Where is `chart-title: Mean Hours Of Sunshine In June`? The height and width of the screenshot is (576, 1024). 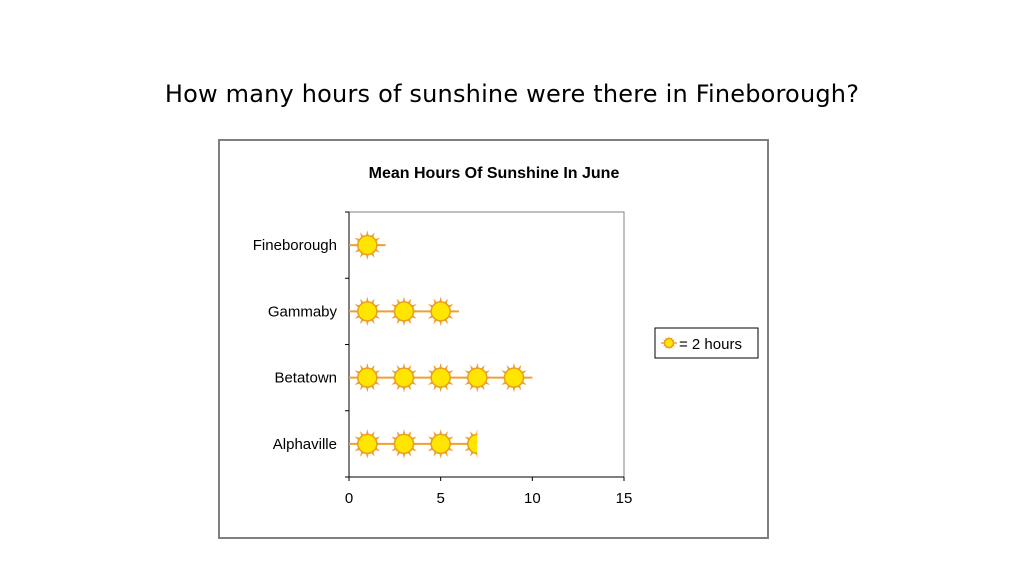 chart-title: Mean Hours Of Sunshine In June is located at coordinates (494, 173).